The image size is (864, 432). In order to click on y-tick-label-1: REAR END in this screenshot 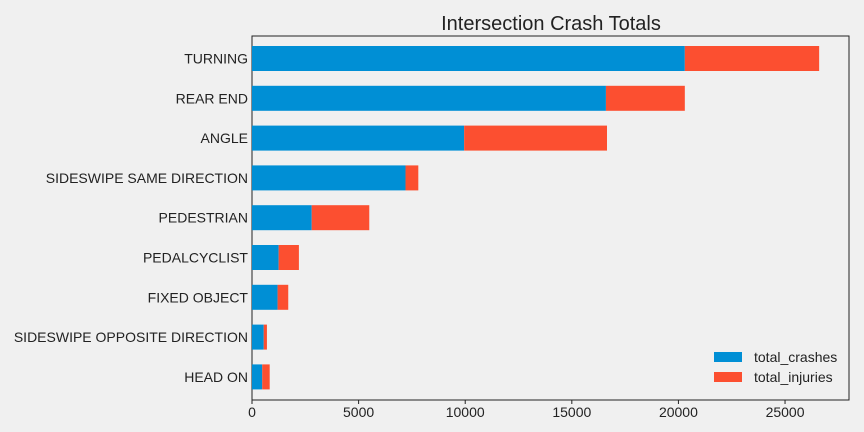, I will do `click(212, 98)`.